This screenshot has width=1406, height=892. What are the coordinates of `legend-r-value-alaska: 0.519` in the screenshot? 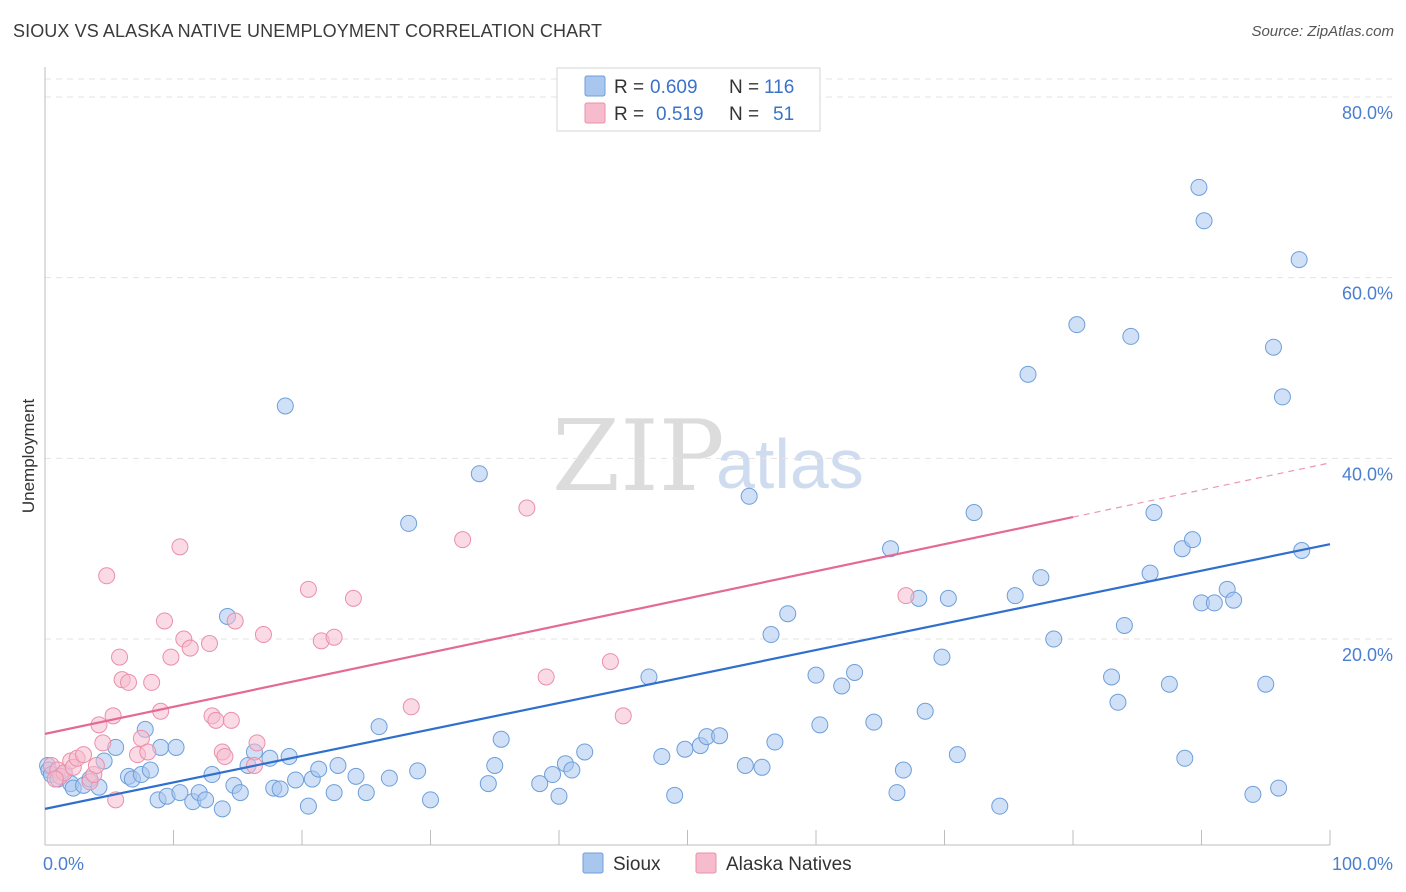 It's located at (680, 114).